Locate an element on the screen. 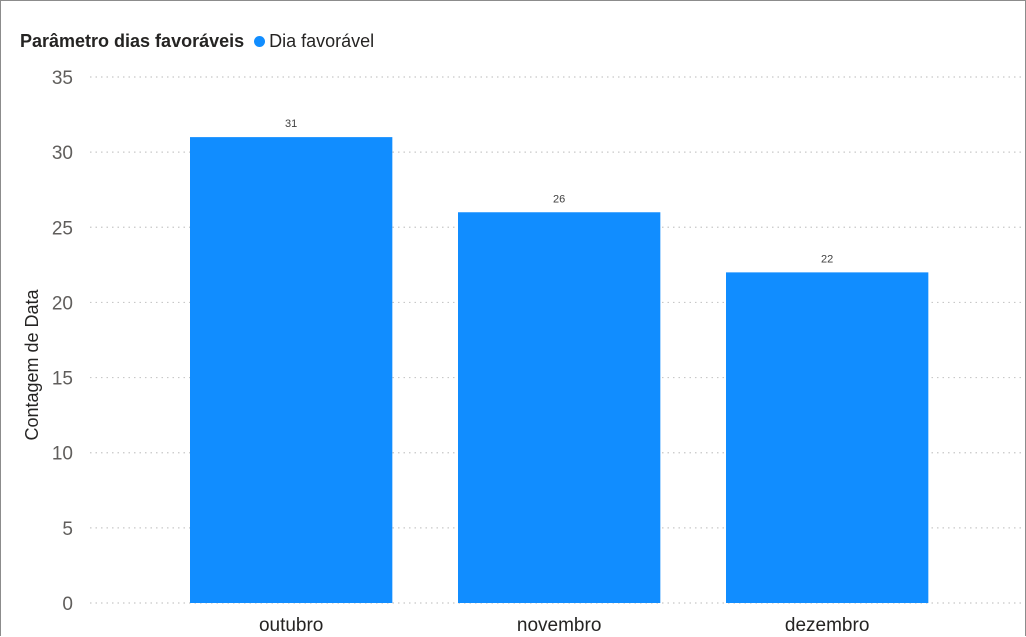  y-tick-label: 20 is located at coordinates (62, 303).